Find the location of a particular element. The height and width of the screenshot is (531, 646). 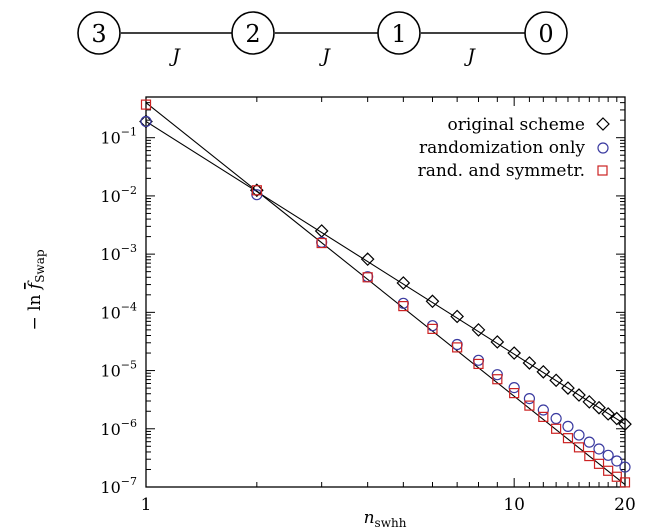

y-axis-label-prefix: − ln is located at coordinates (35, 309).